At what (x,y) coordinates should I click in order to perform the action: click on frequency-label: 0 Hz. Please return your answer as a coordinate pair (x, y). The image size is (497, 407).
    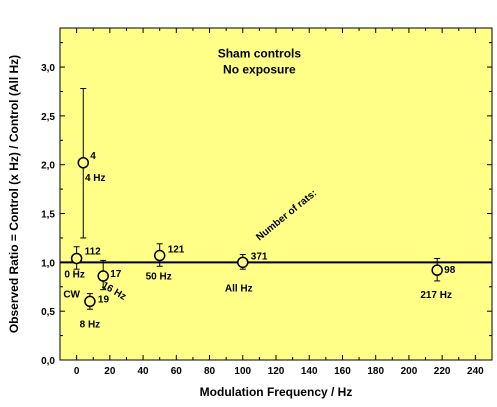
    Looking at the image, I should click on (74, 274).